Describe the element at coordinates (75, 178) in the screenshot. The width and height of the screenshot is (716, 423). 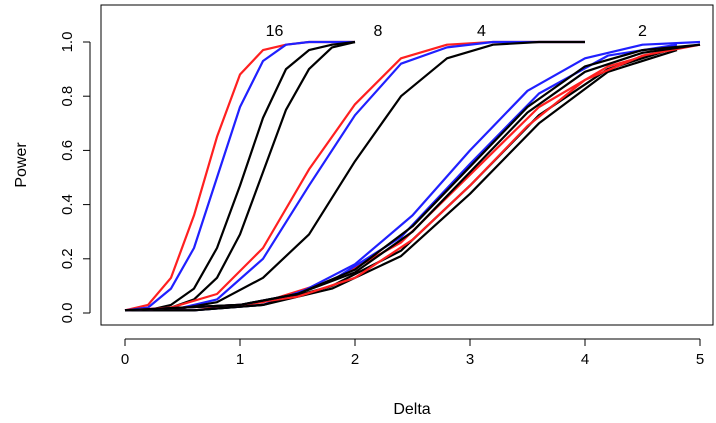
I see `y-axis: 0.0 0.2 0.4 0.6 0.8 1.0` at that location.